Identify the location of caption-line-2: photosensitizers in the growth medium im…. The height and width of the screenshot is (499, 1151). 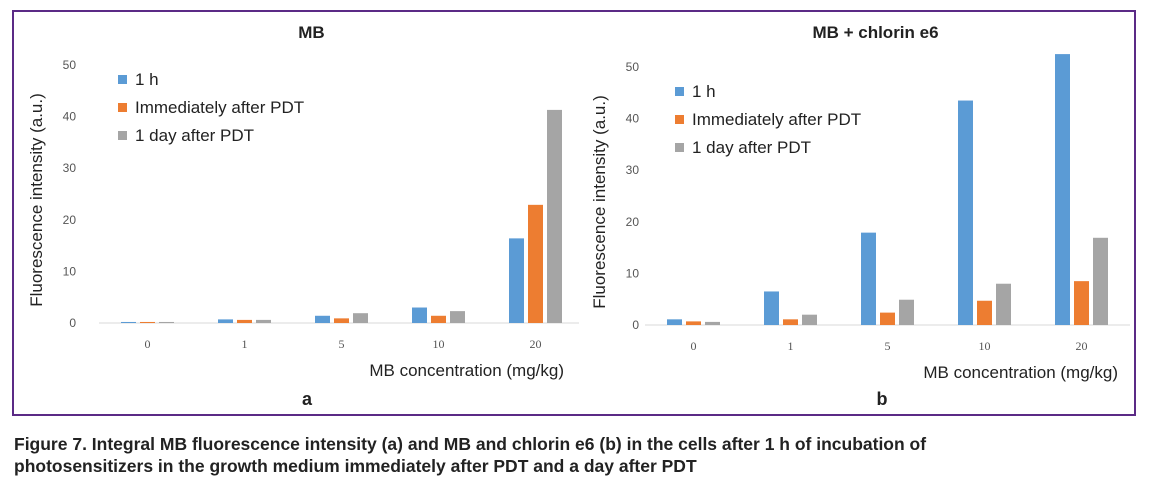
(355, 466).